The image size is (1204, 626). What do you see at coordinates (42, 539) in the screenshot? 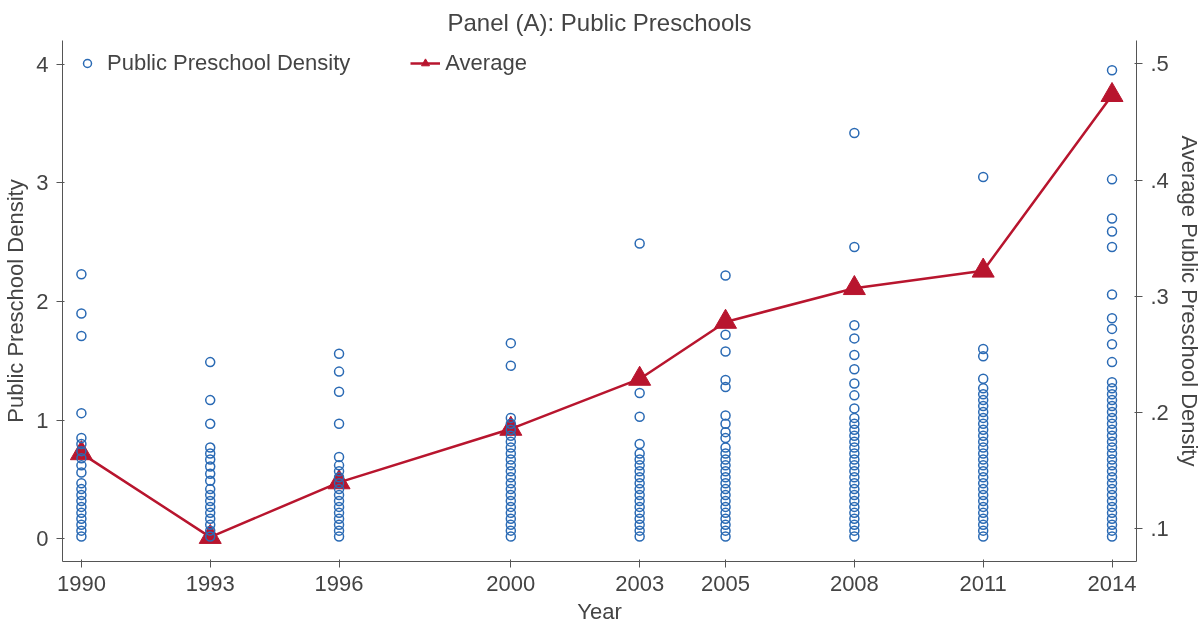
I see `y-tick-label: 0` at bounding box center [42, 539].